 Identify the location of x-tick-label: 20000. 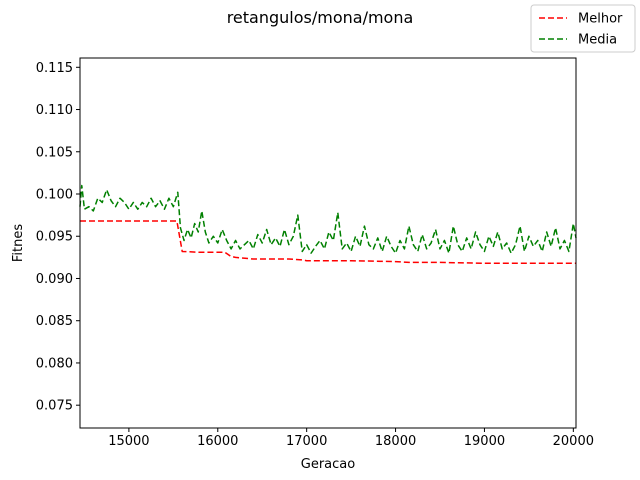
(573, 441).